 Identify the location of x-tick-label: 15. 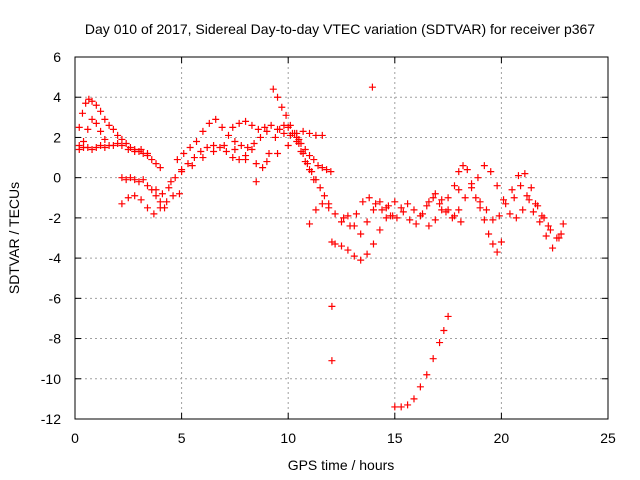
(395, 438).